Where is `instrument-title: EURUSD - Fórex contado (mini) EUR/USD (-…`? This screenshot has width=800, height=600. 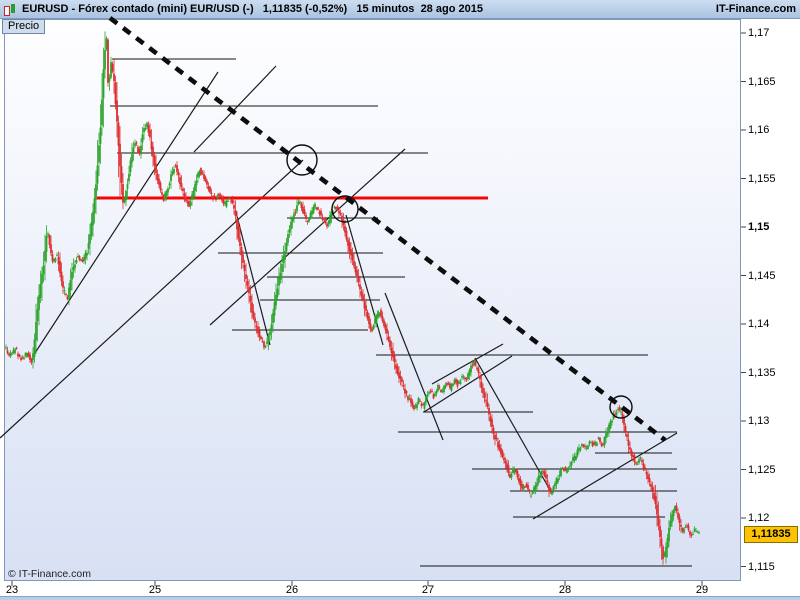
instrument-title: EURUSD - Fórex contado (mini) EUR/USD (-… is located at coordinates (138, 9).